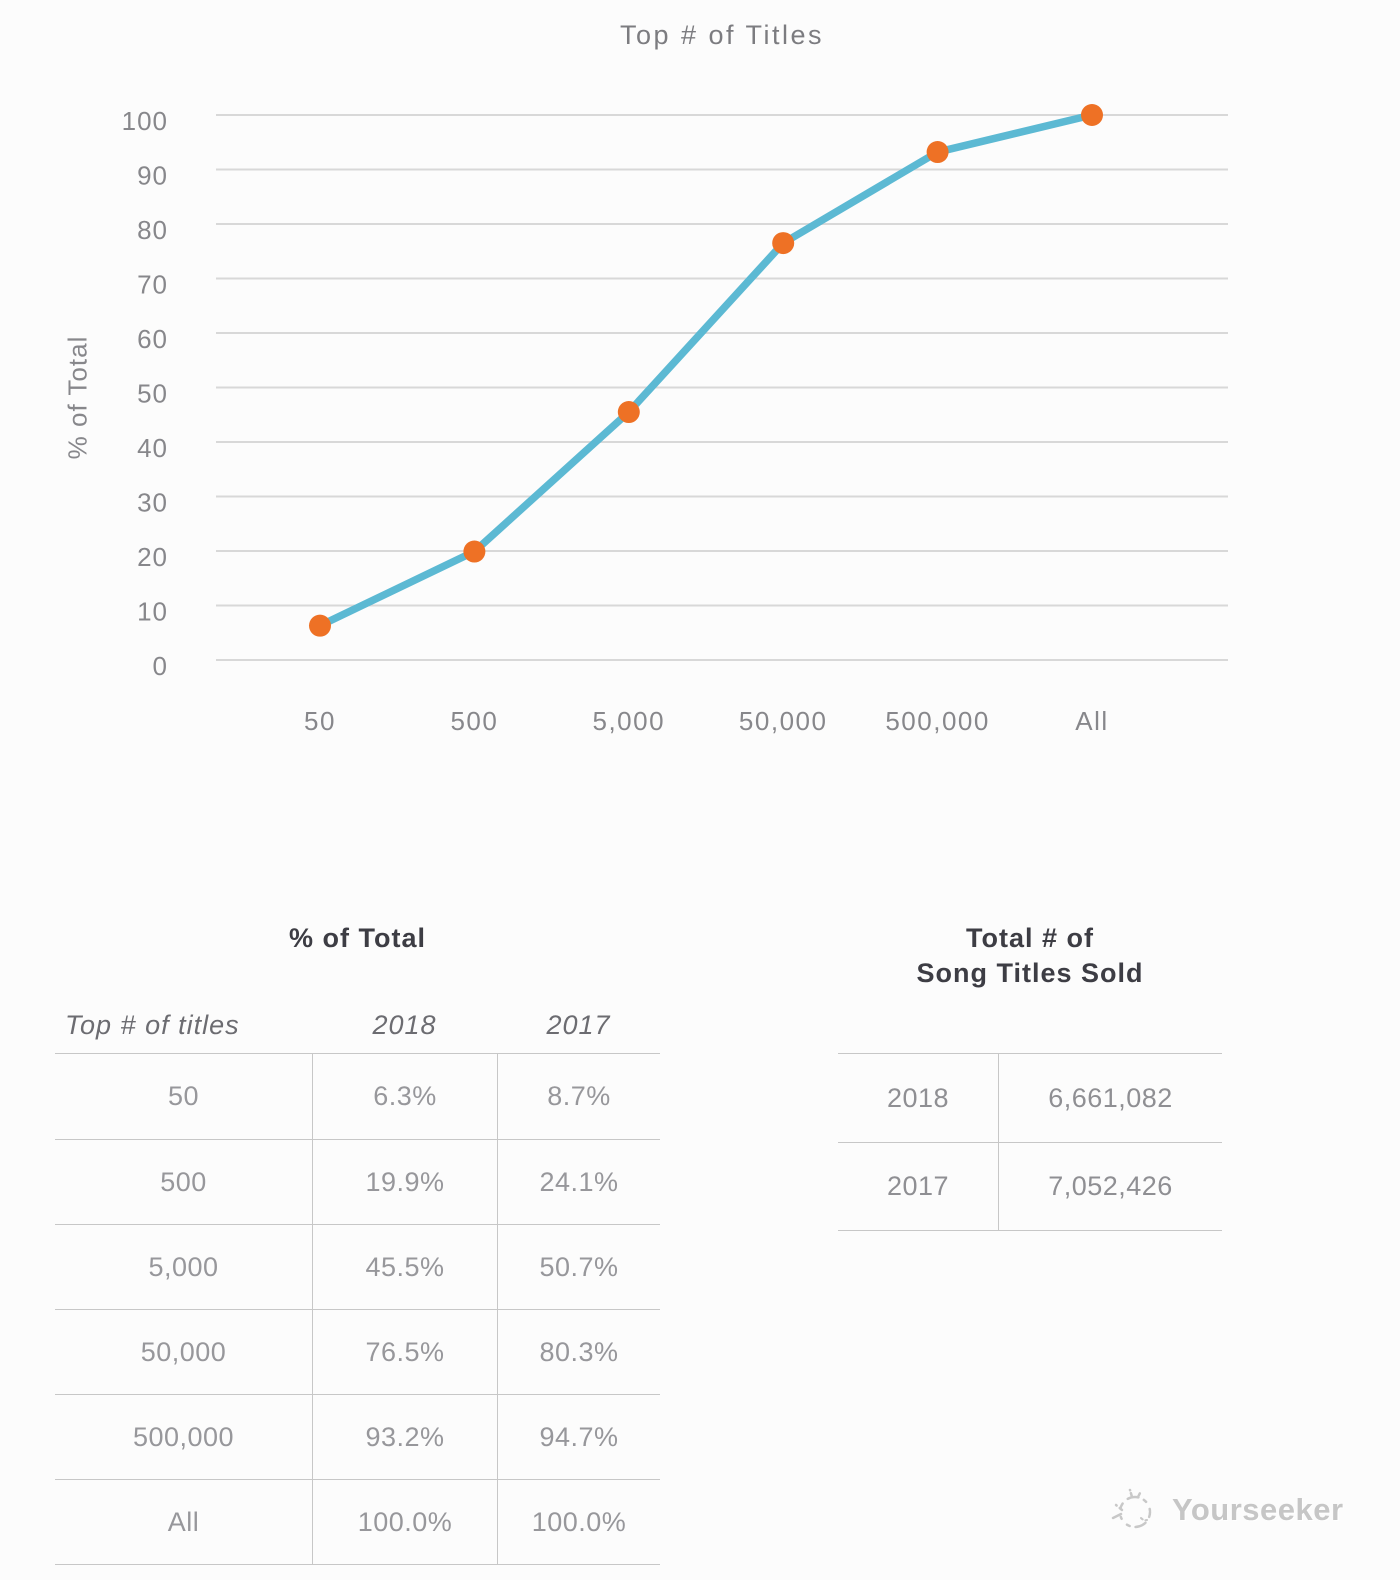  I want to click on x-tick-label: All, so click(1091, 721).